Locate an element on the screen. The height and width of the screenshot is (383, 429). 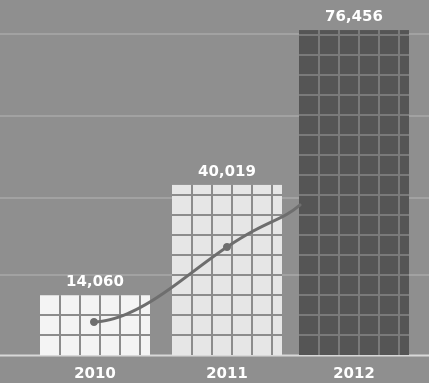
value-label-2012: 76,456 is located at coordinates (354, 16).